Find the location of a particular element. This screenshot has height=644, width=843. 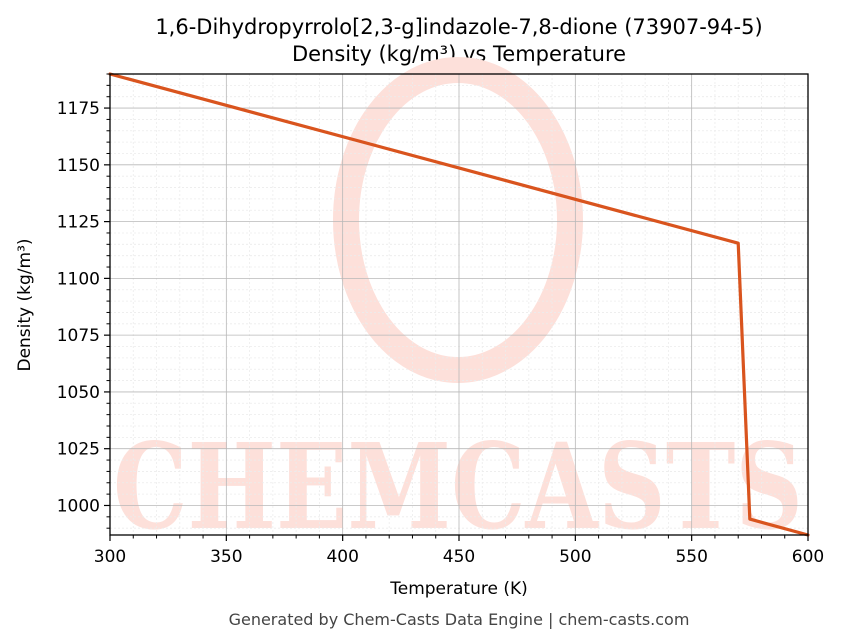

y-tick-label: 1175 is located at coordinates (78, 109).